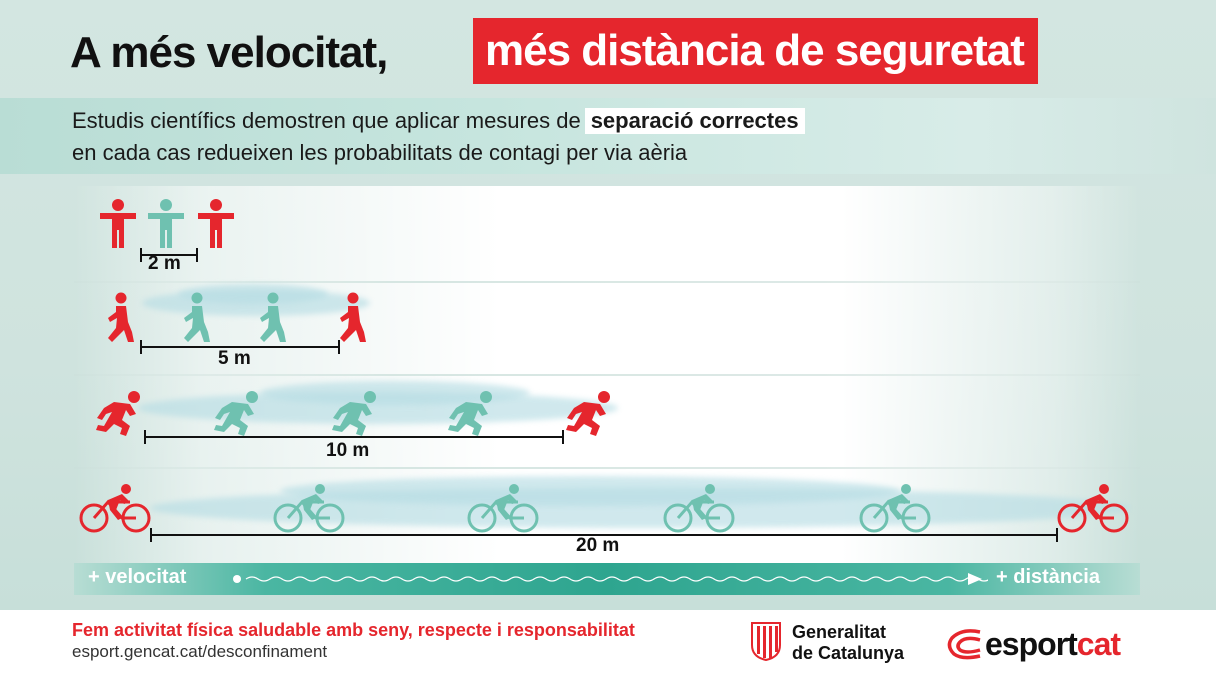 The height and width of the screenshot is (677, 1216). Describe the element at coordinates (694, 121) in the screenshot. I see `subtitle-highlight: separació correctes` at that location.